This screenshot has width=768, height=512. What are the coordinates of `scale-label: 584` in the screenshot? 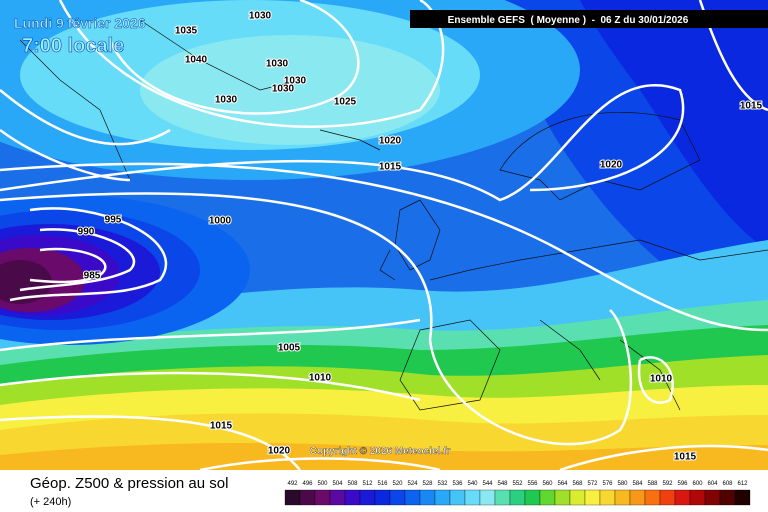 It's located at (637, 484).